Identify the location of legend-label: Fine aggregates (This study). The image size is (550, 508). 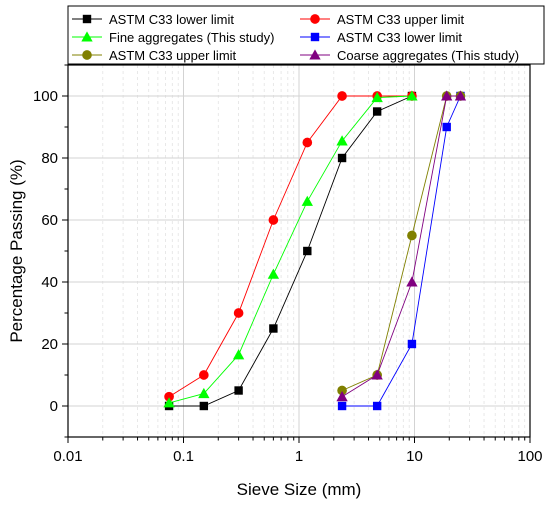
(191, 37).